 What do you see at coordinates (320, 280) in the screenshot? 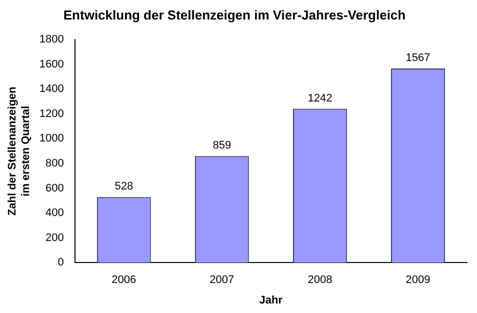
I see `x-tick-label: 2008` at bounding box center [320, 280].